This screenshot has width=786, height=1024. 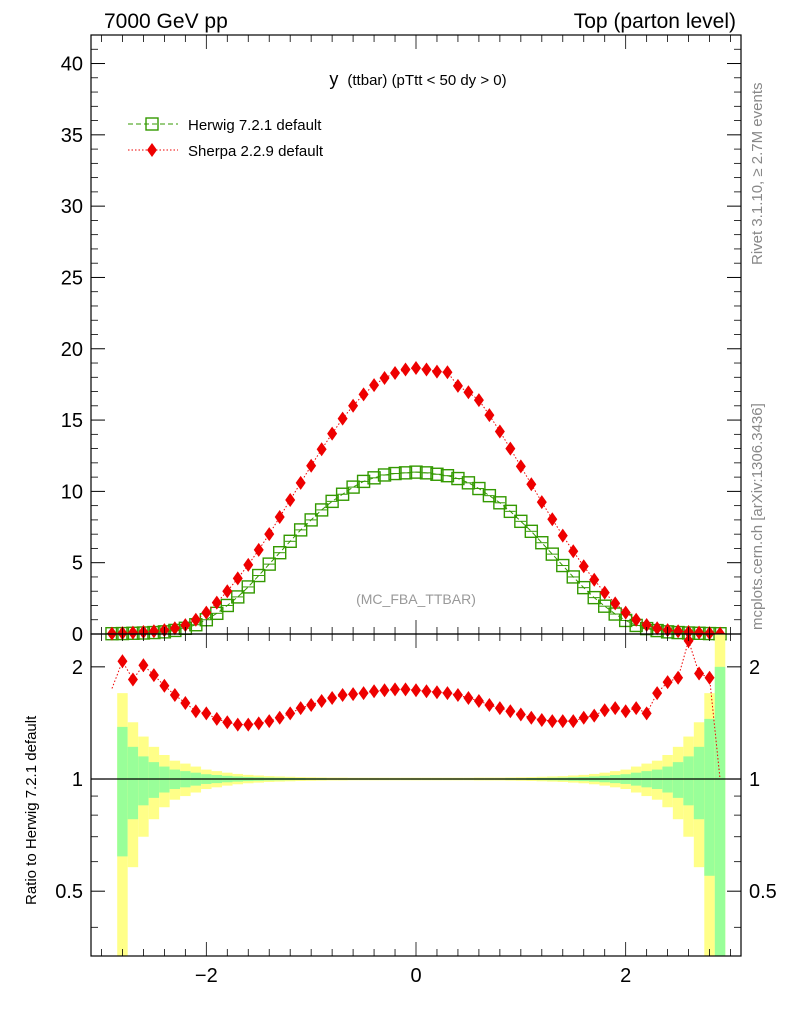 I want to click on main-ytick-label: 0, so click(x=77, y=635).